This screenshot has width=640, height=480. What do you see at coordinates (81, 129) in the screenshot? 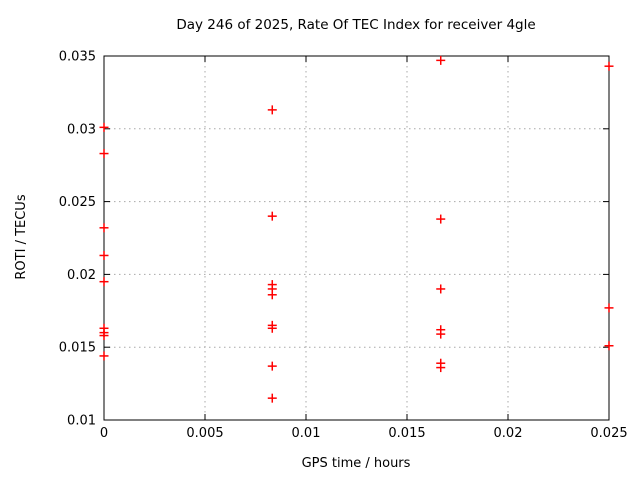
I see `y-tick-label: 0.03` at bounding box center [81, 129].